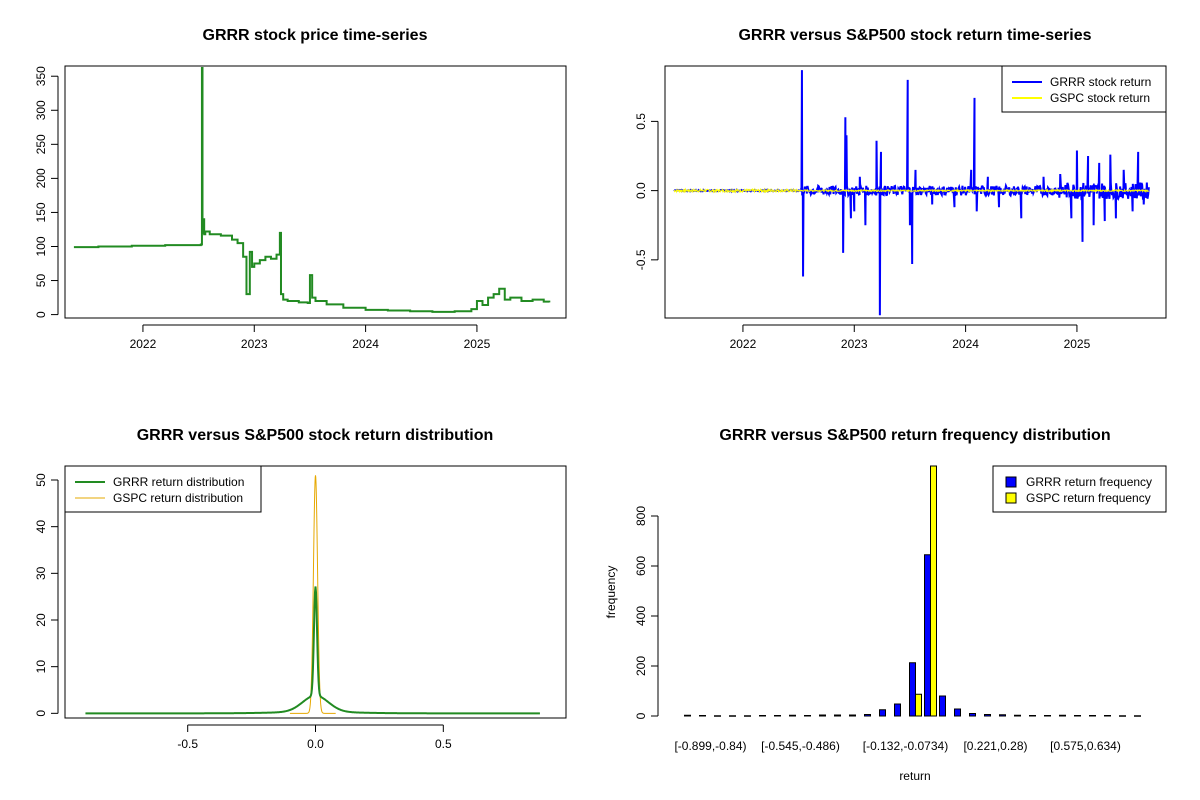  I want to click on density-plot-frame, so click(315, 592).